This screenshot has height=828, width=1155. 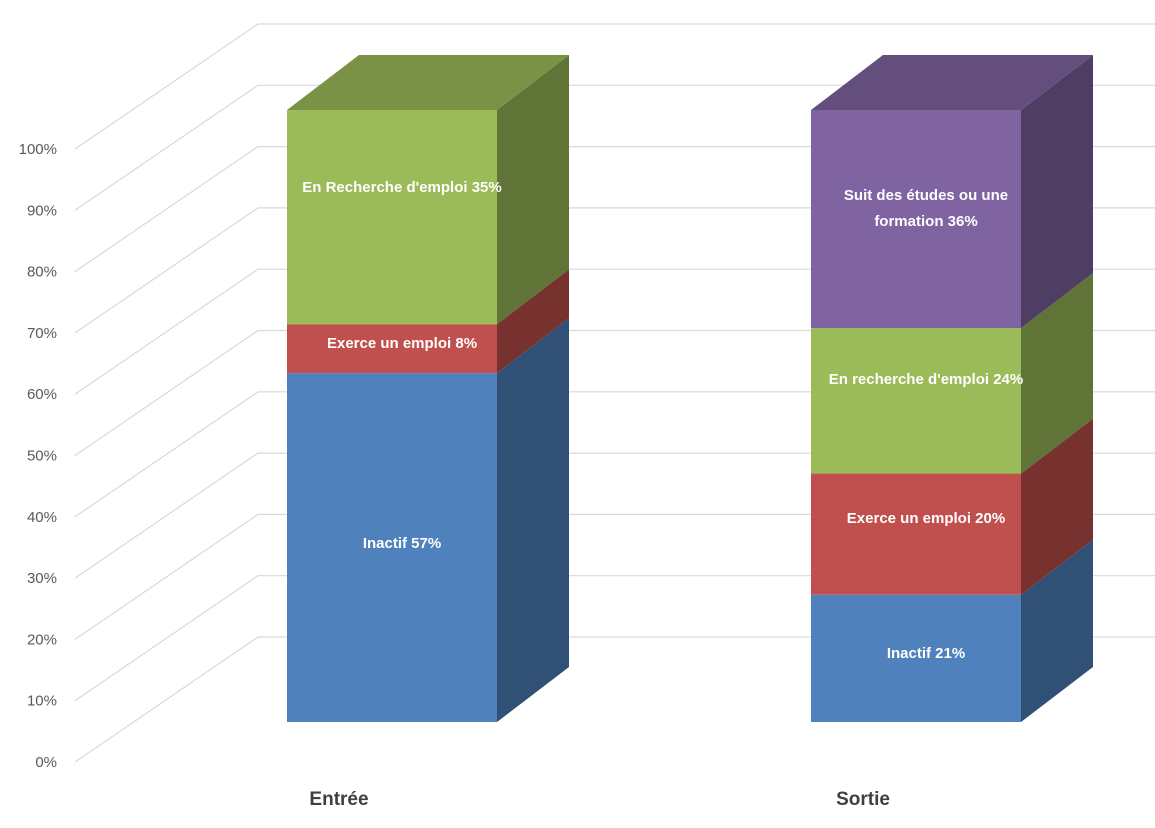 What do you see at coordinates (402, 343) in the screenshot?
I see `bar-data-label: Exerce un emploi 8%` at bounding box center [402, 343].